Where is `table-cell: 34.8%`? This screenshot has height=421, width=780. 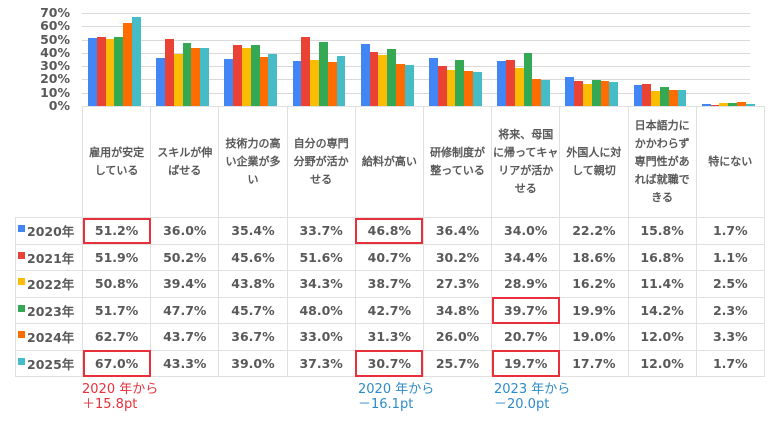 table-cell: 34.8% is located at coordinates (457, 310).